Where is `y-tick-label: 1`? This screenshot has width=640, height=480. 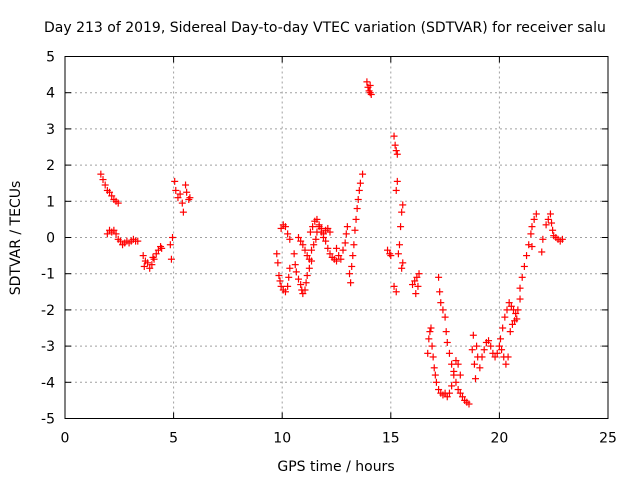
y-tick-label: 1 is located at coordinates (50, 202).